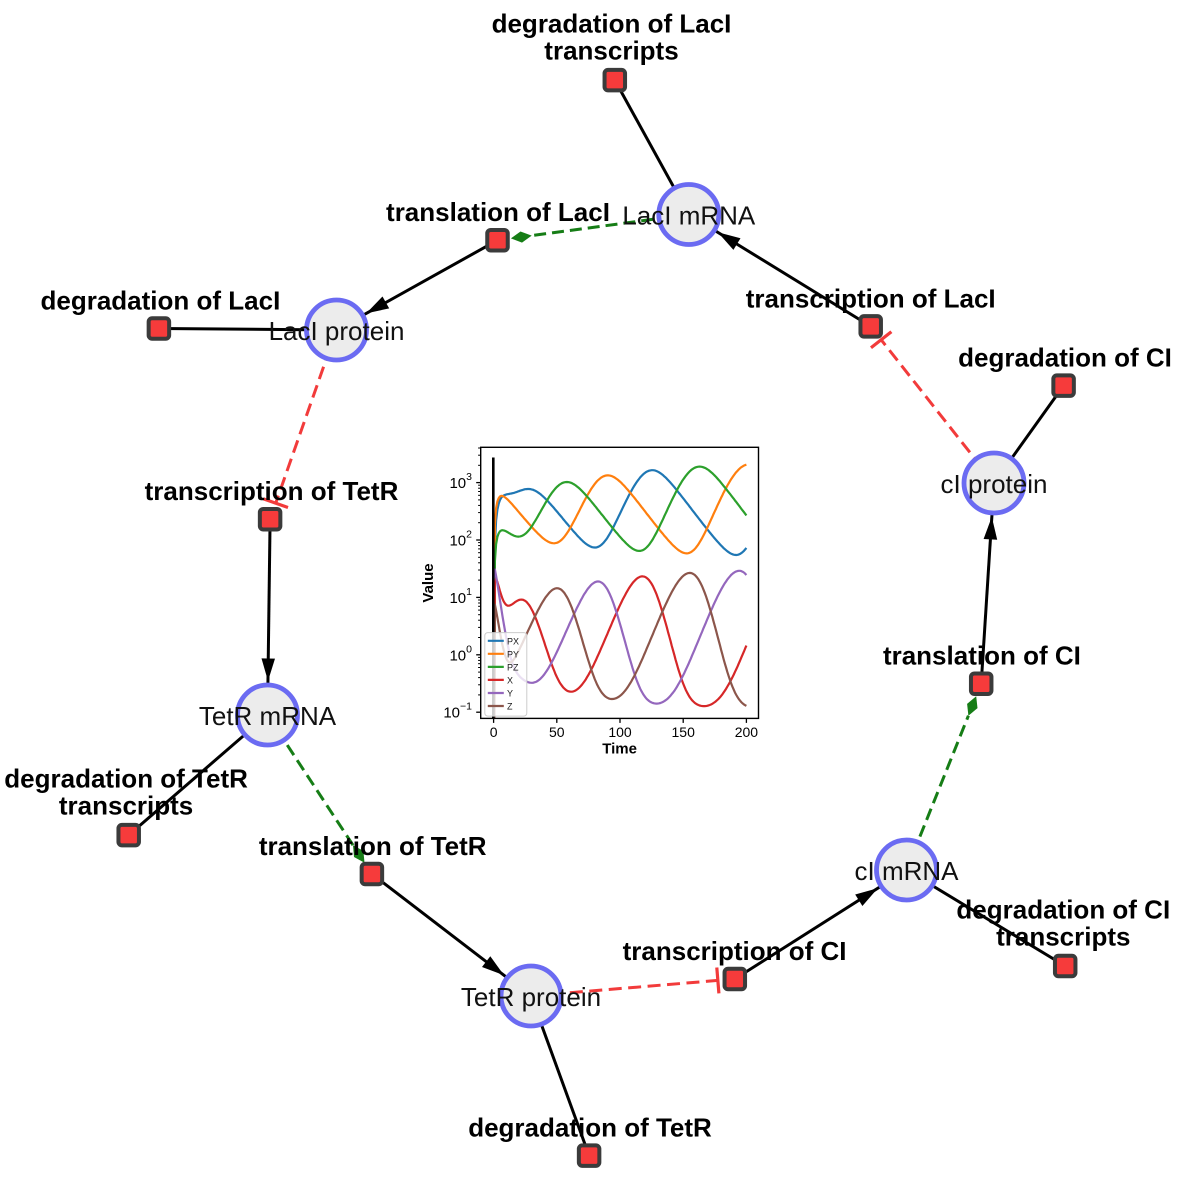 The image size is (1189, 1200). Describe the element at coordinates (747, 732) in the screenshot. I see `svg-text: 200` at that location.